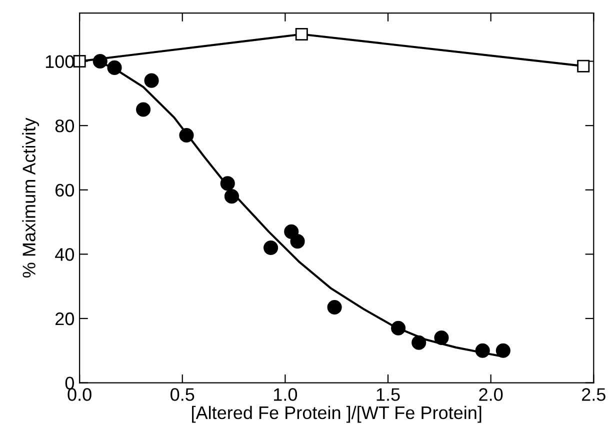  I want to click on y-tick-label: 20, so click(65, 319).